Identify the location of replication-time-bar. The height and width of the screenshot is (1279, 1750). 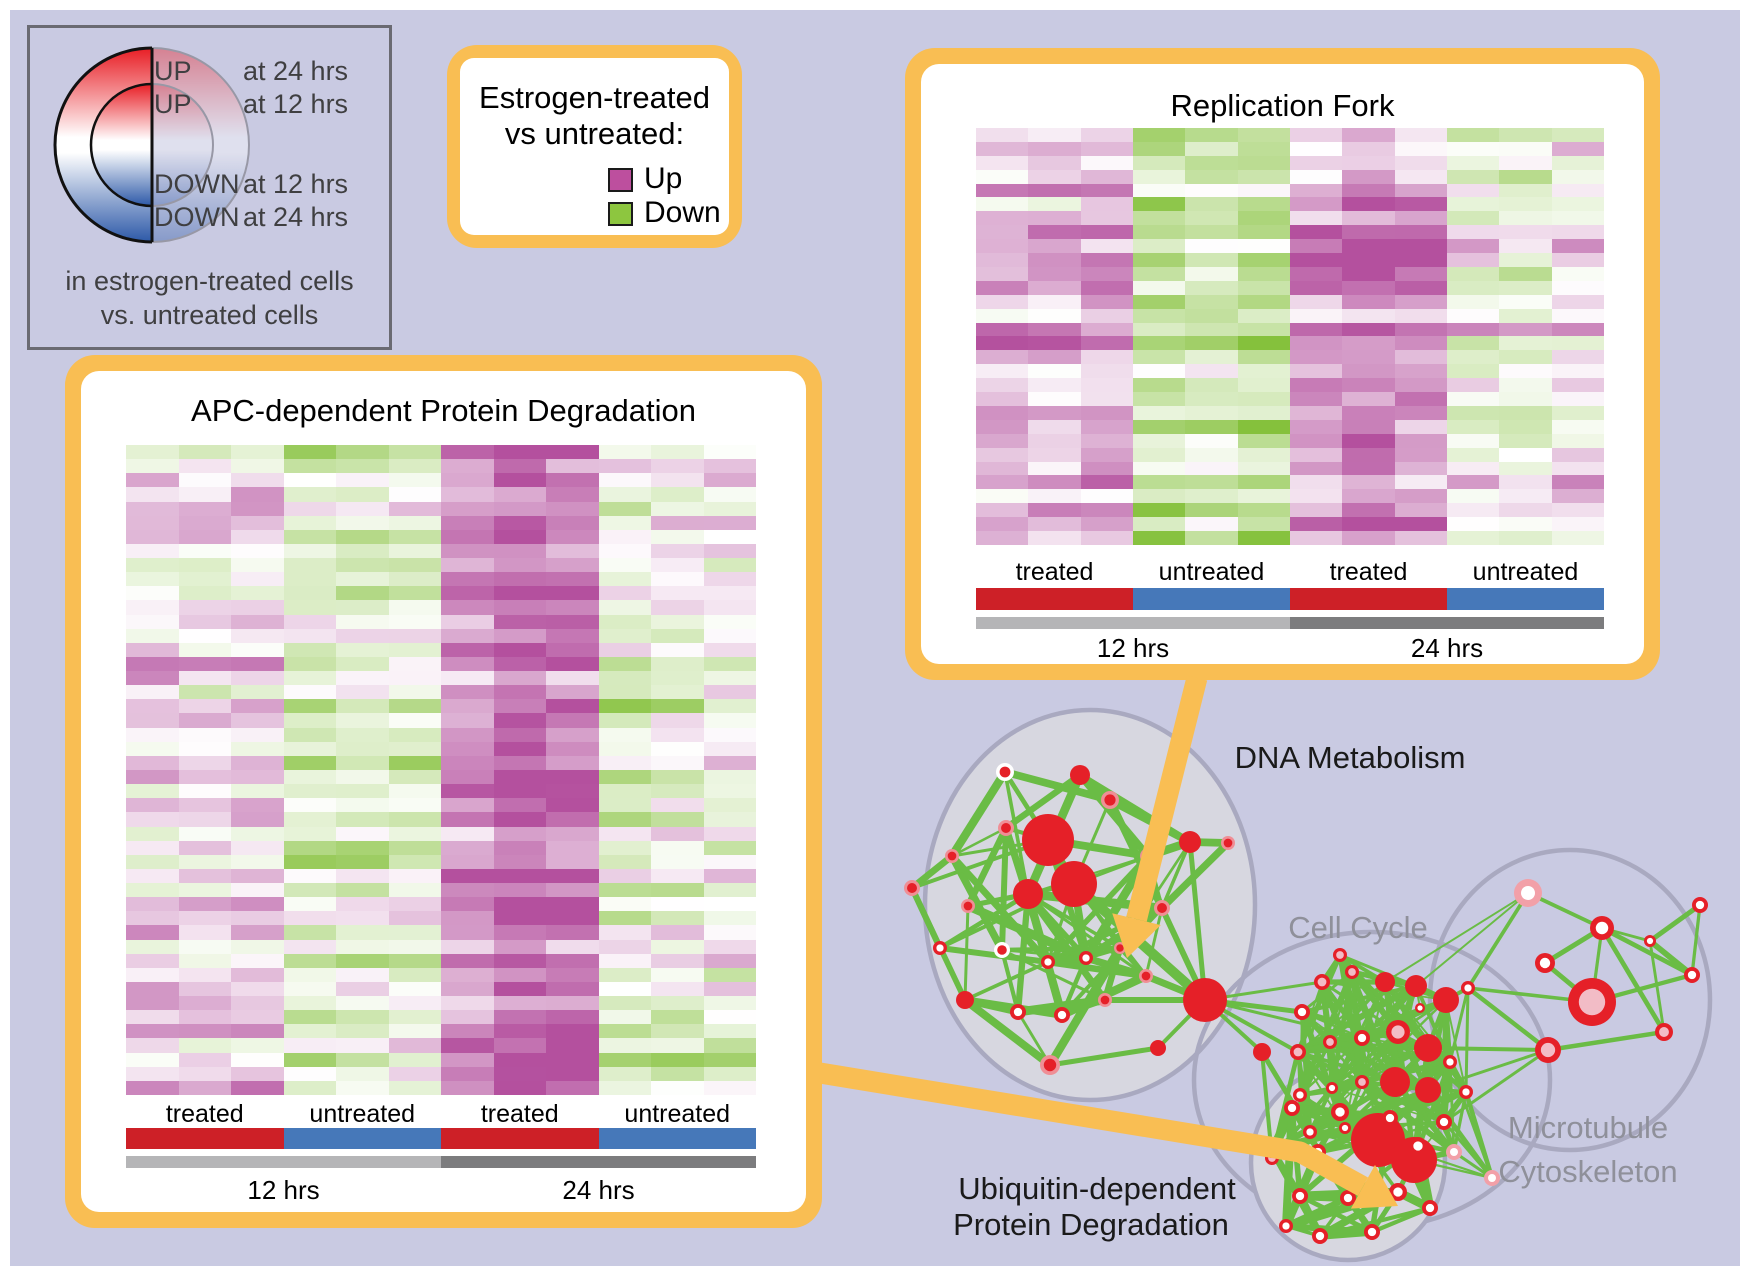
(1290, 623).